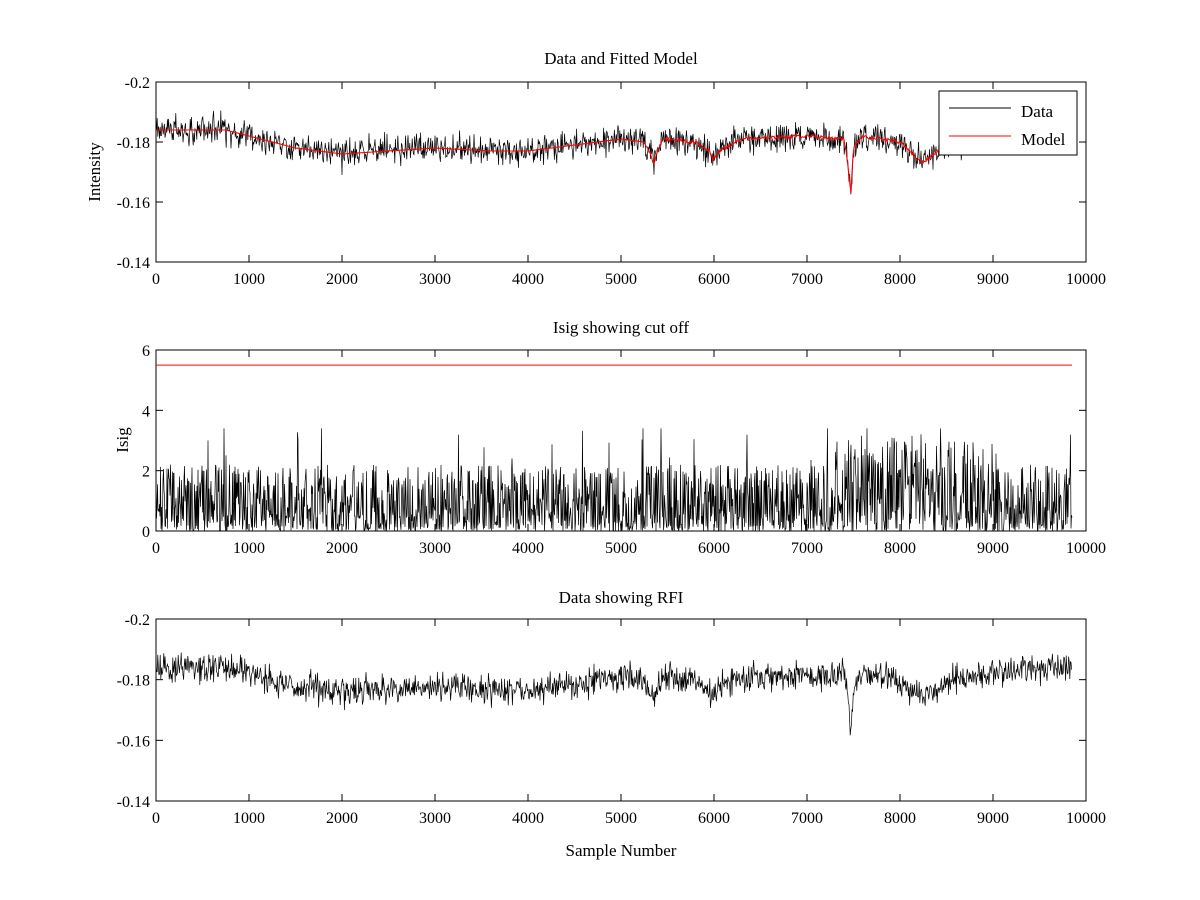 The width and height of the screenshot is (1200, 900). What do you see at coordinates (621, 597) in the screenshot?
I see `chart-title: Data showing RFI` at bounding box center [621, 597].